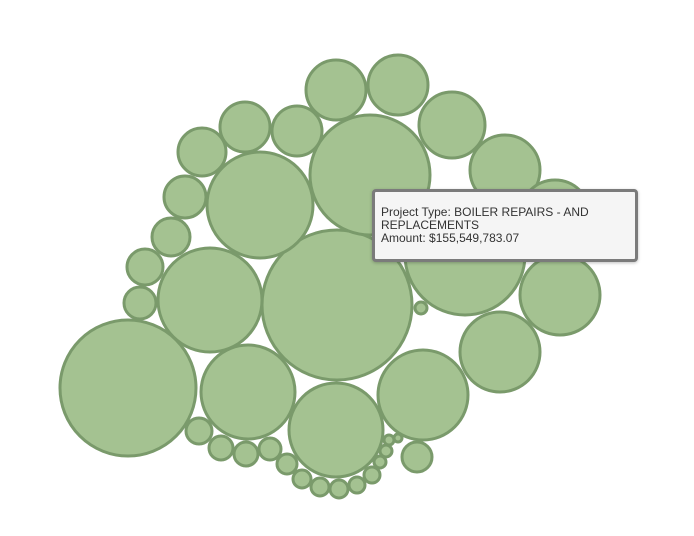 This screenshot has width=694, height=536. Describe the element at coordinates (485, 218) in the screenshot. I see `tooltip-type-value: BOILER REPAIRS - AND REPLACEMENTS` at that location.